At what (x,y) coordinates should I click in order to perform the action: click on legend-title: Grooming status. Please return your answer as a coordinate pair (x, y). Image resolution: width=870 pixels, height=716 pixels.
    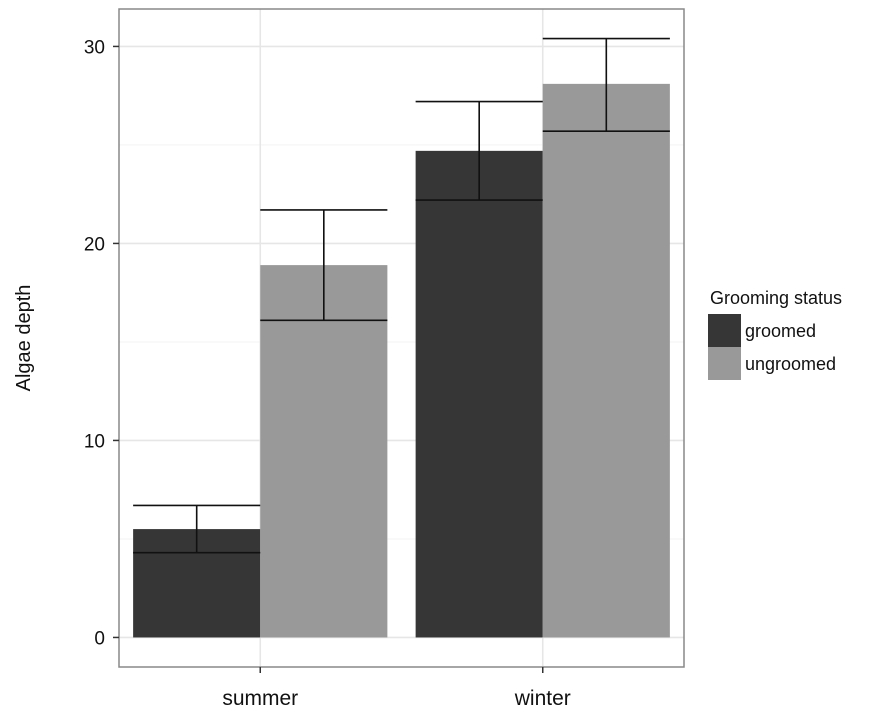
    Looking at the image, I should click on (776, 298).